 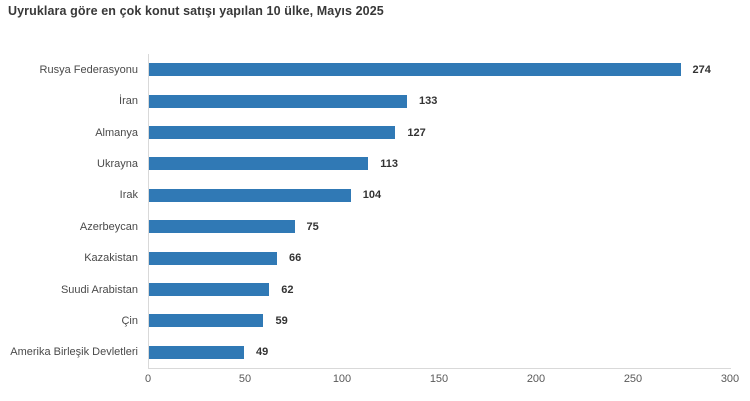 What do you see at coordinates (389, 163) in the screenshot?
I see `value-label: 113` at bounding box center [389, 163].